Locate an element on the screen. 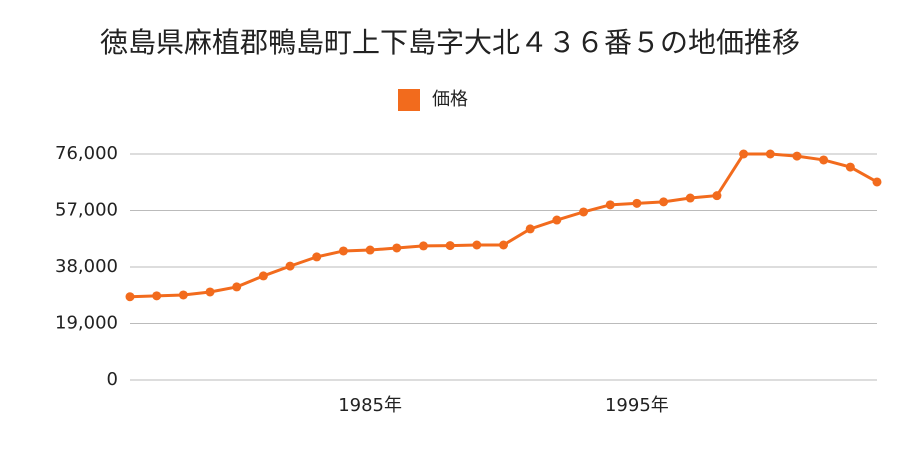 The height and width of the screenshot is (454, 900). y-tick-label: 19,000 is located at coordinates (86, 323).